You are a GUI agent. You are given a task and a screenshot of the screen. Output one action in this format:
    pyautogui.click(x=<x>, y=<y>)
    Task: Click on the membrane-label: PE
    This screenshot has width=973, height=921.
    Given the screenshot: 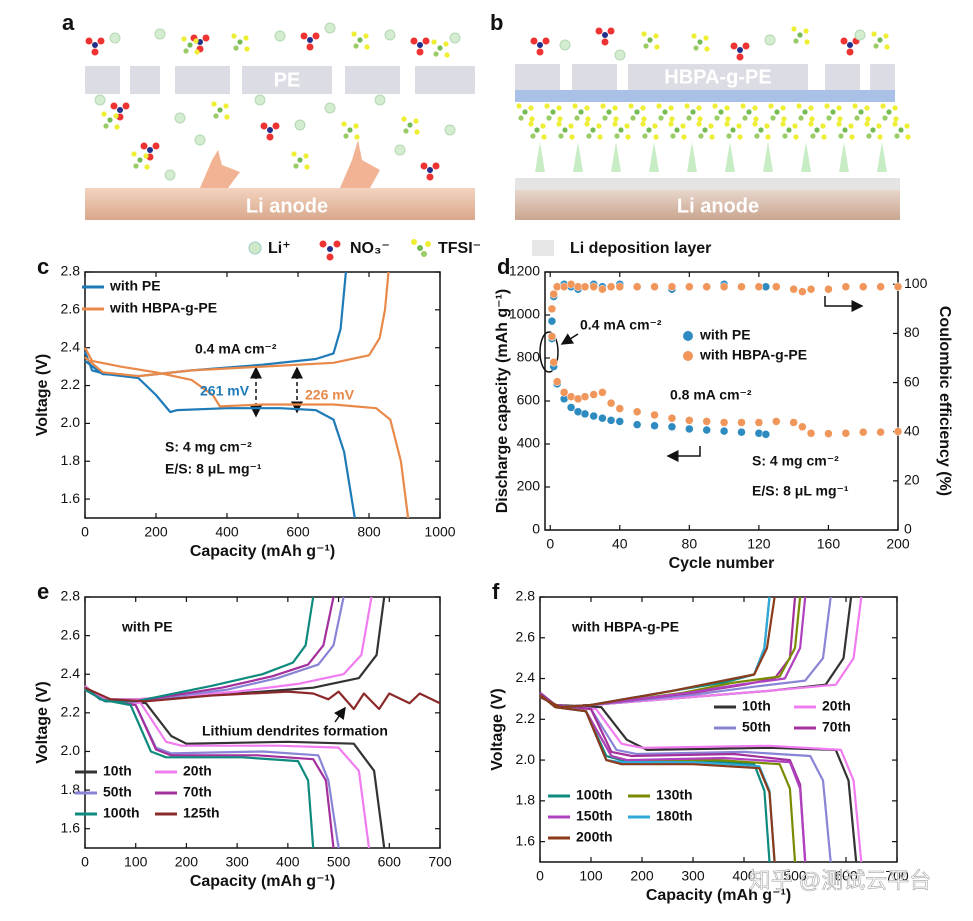 What is the action you would take?
    pyautogui.click(x=287, y=80)
    